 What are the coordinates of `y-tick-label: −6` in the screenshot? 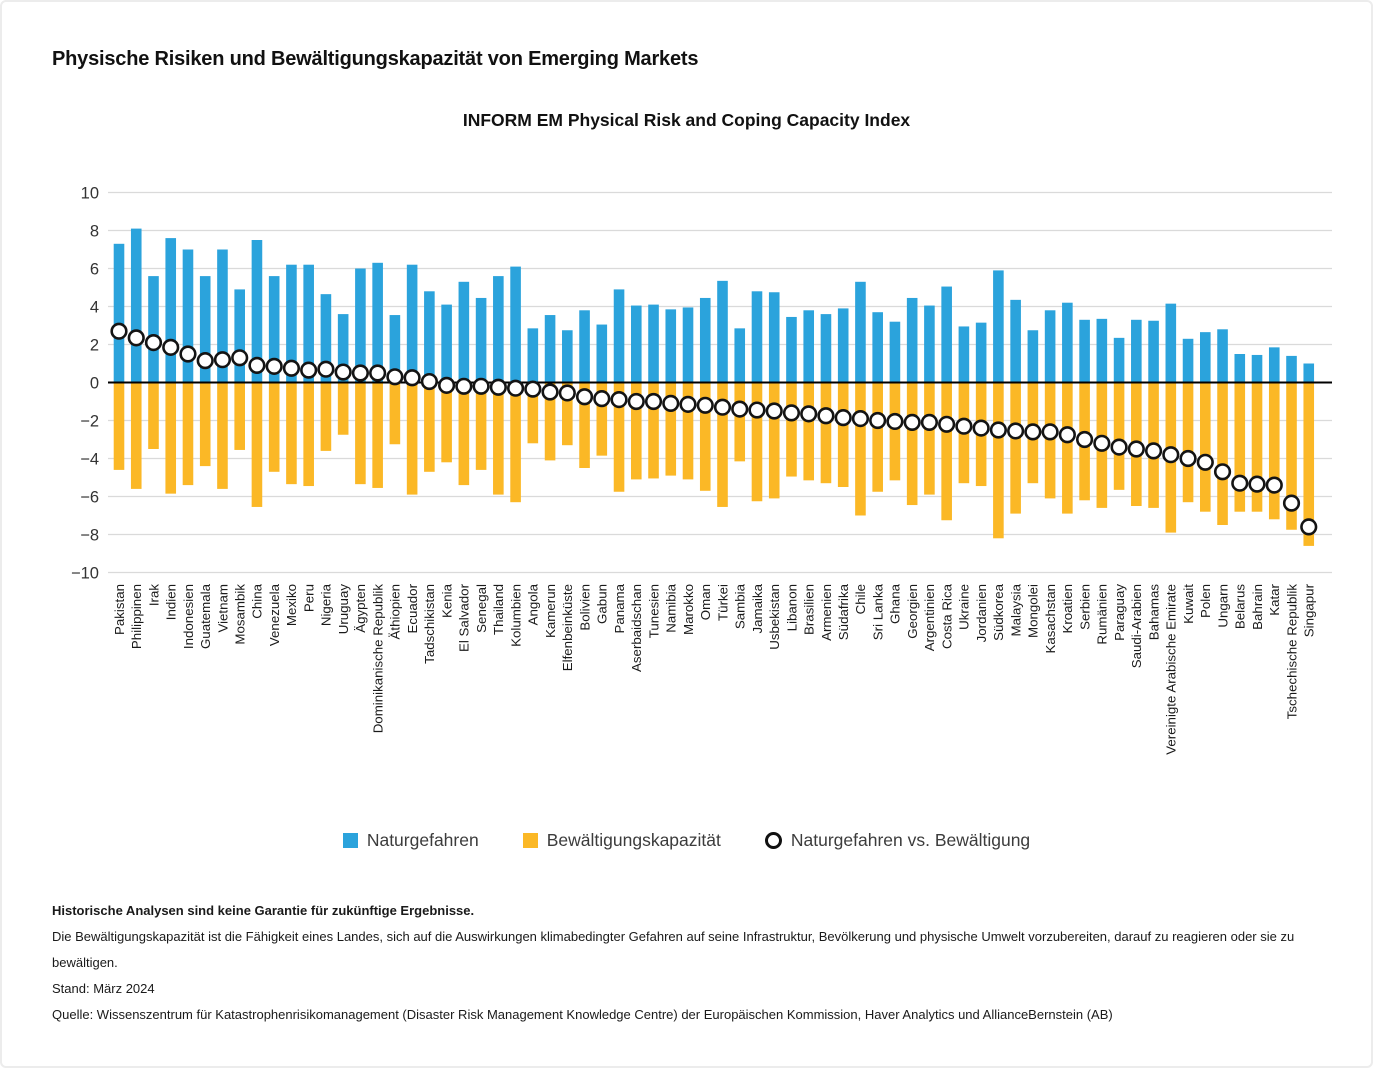 It's located at (89, 498).